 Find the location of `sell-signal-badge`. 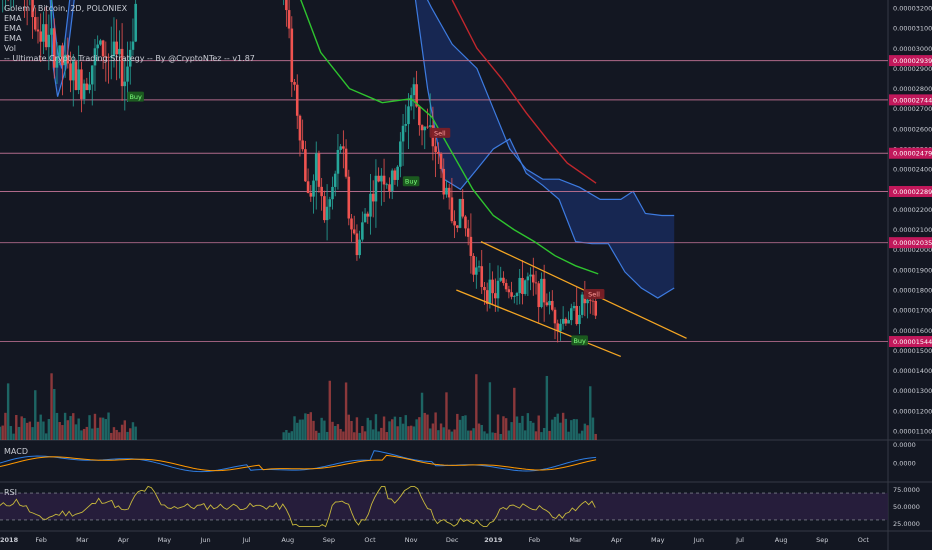

sell-signal-badge is located at coordinates (594, 294).